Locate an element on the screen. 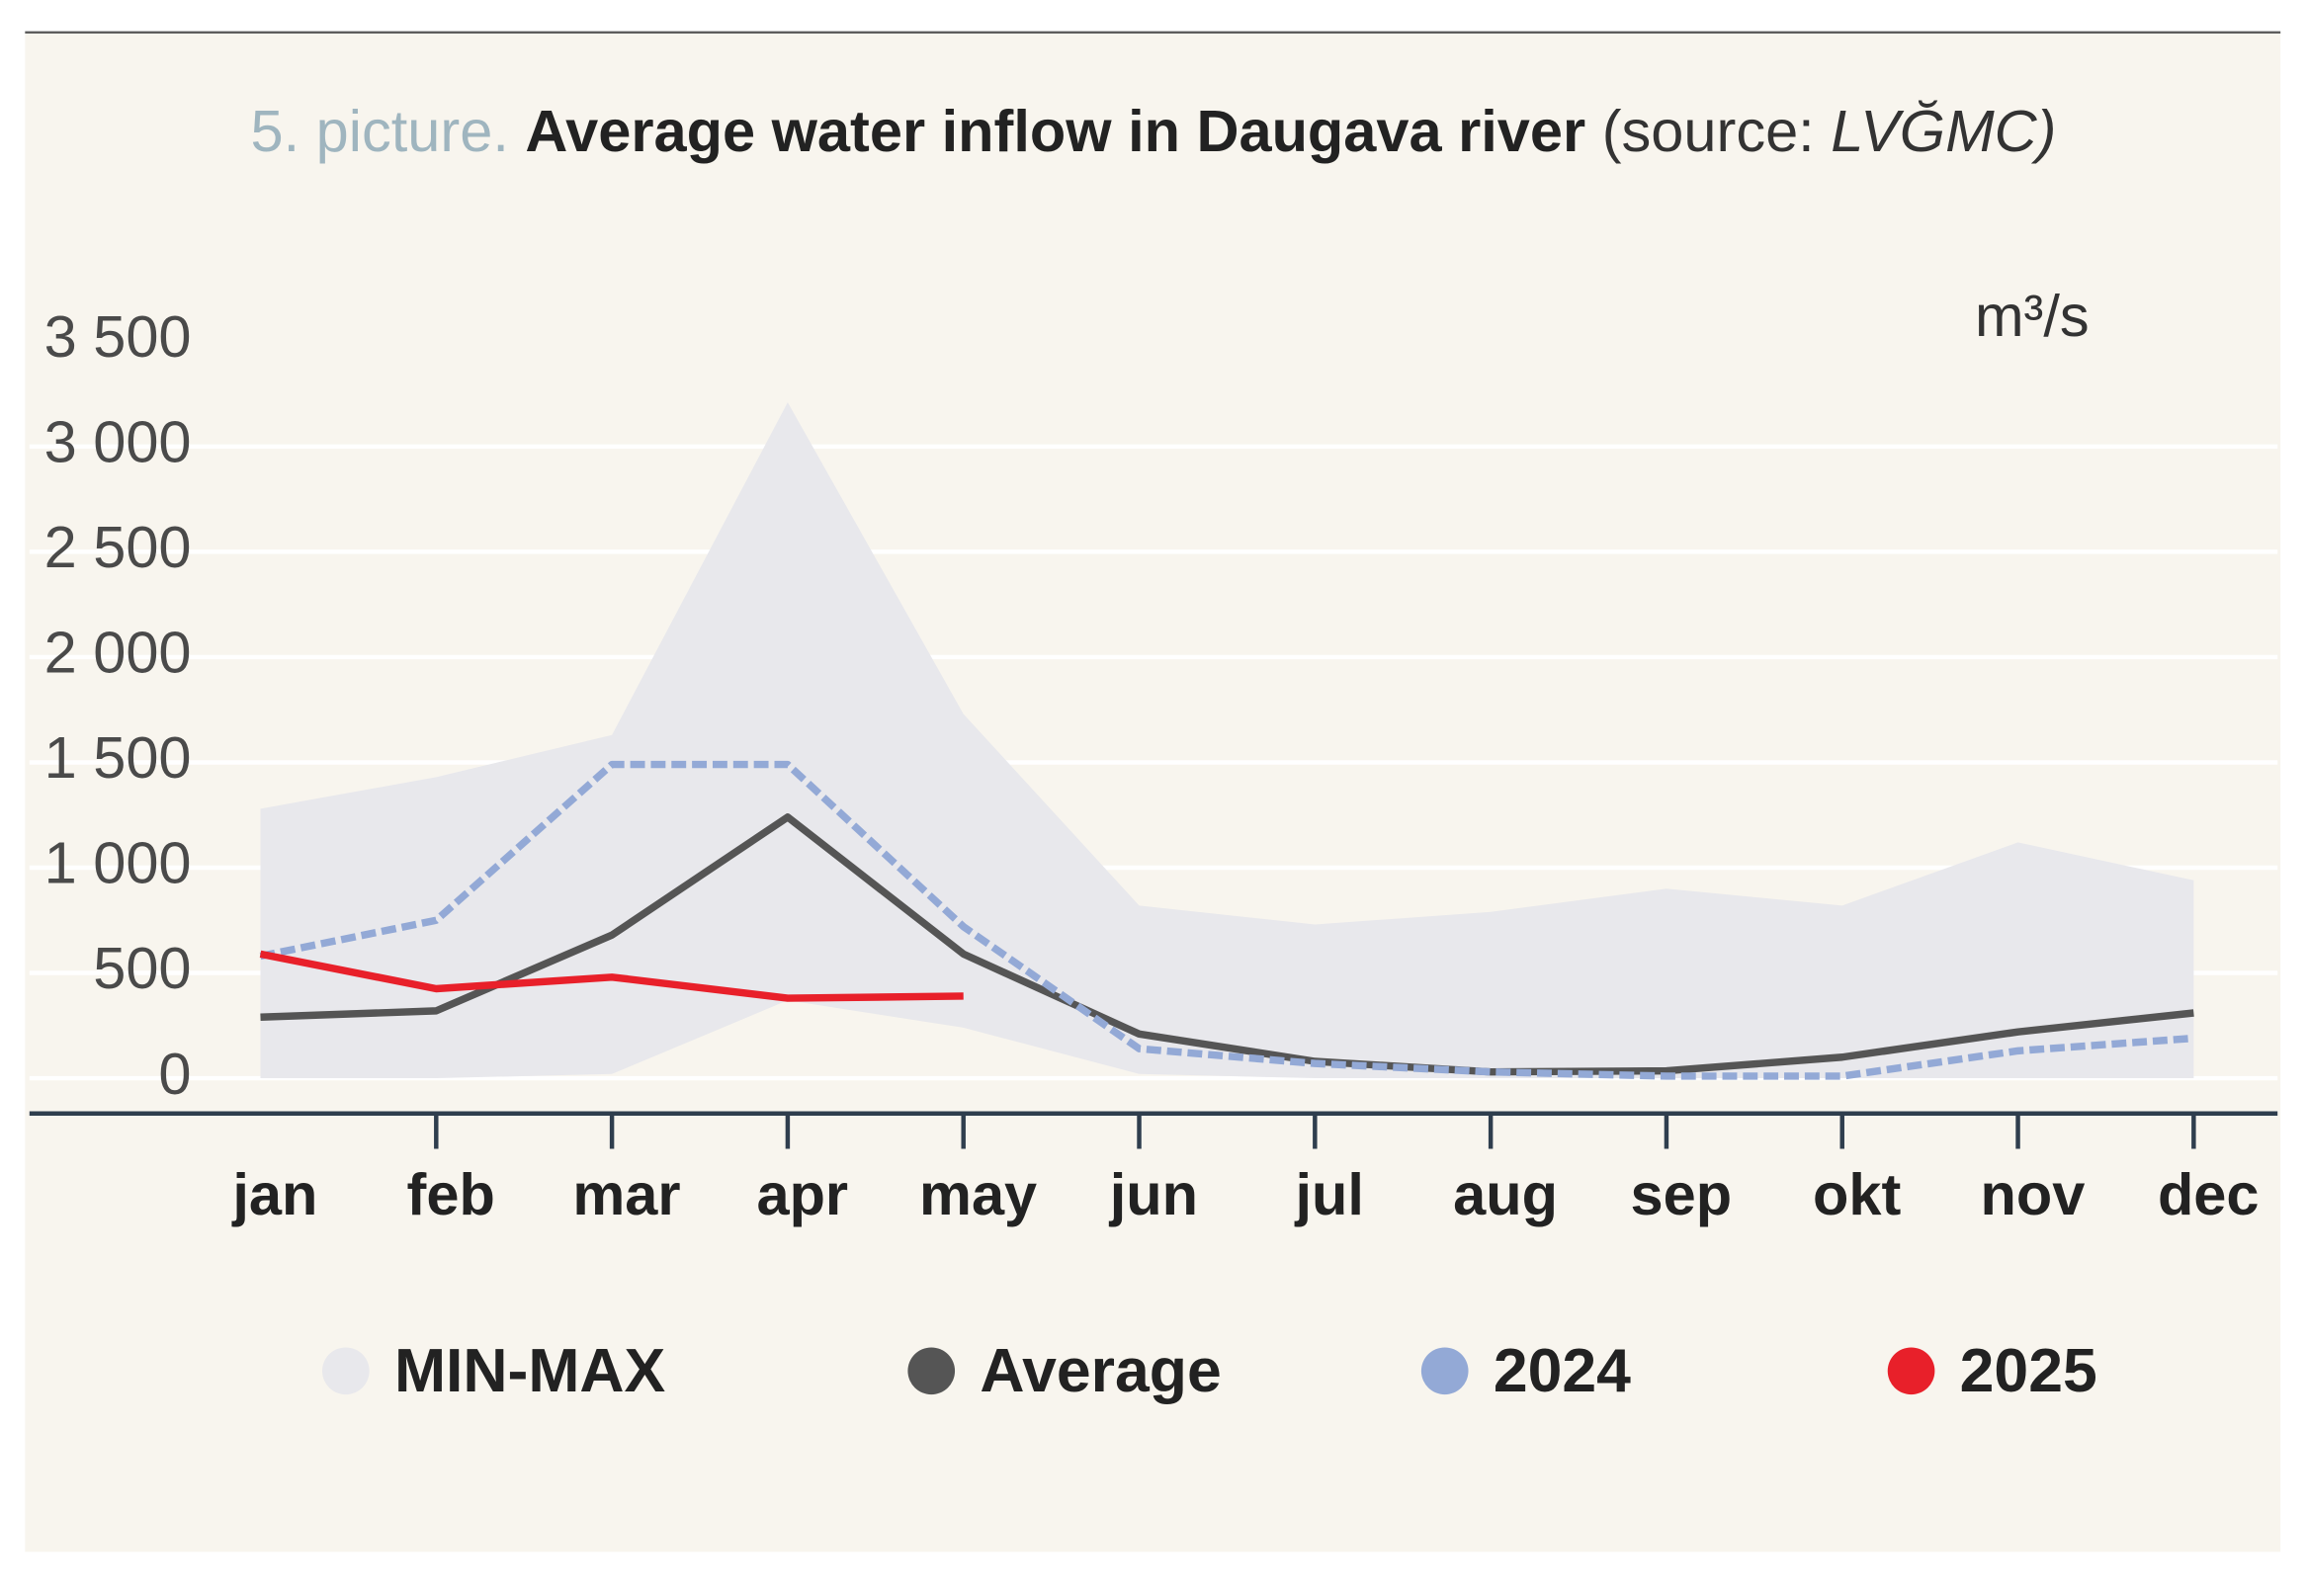 The height and width of the screenshot is (1596, 2307). x-tick-label: sep is located at coordinates (1682, 1194).